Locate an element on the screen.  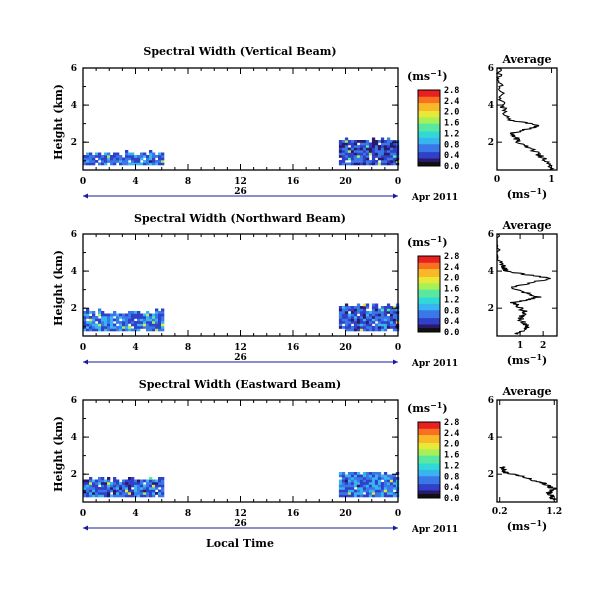
y-axis: 2 4 6 is located at coordinates (234, 113).